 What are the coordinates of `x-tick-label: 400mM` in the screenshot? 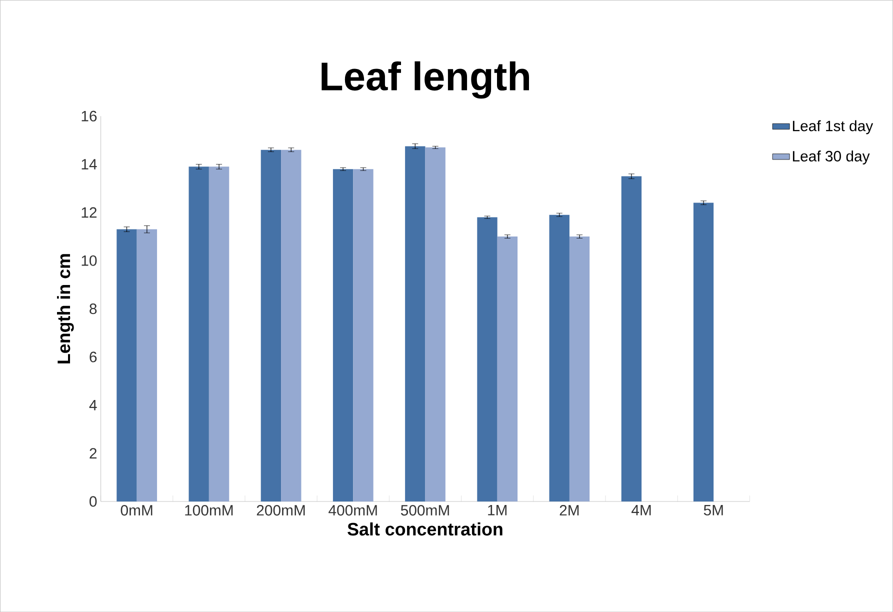 It's located at (352, 510).